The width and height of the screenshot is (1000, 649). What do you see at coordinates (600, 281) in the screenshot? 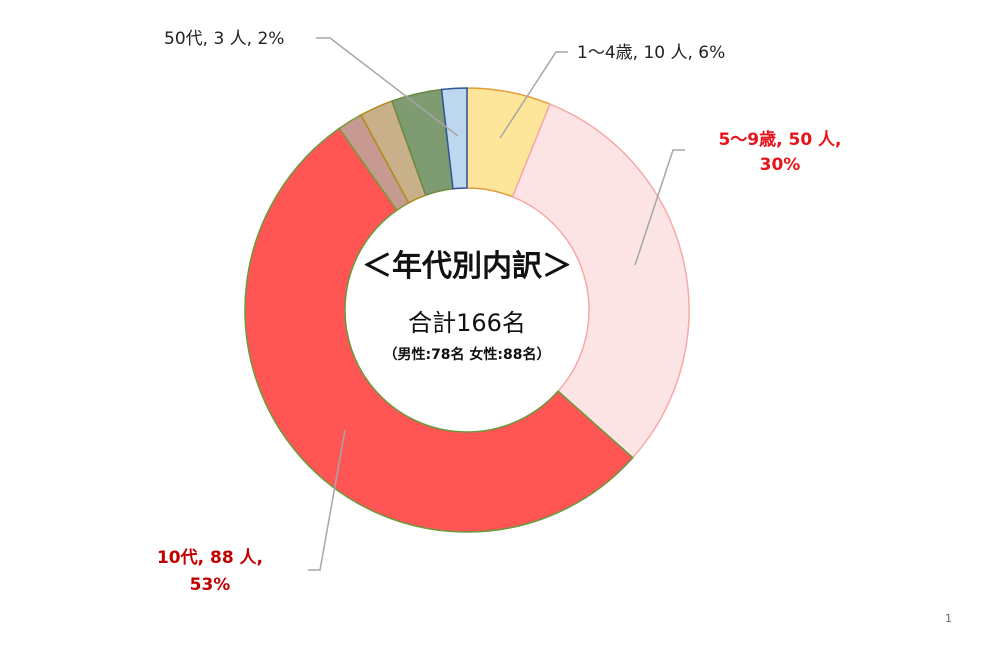
I see `slice-s2` at bounding box center [600, 281].